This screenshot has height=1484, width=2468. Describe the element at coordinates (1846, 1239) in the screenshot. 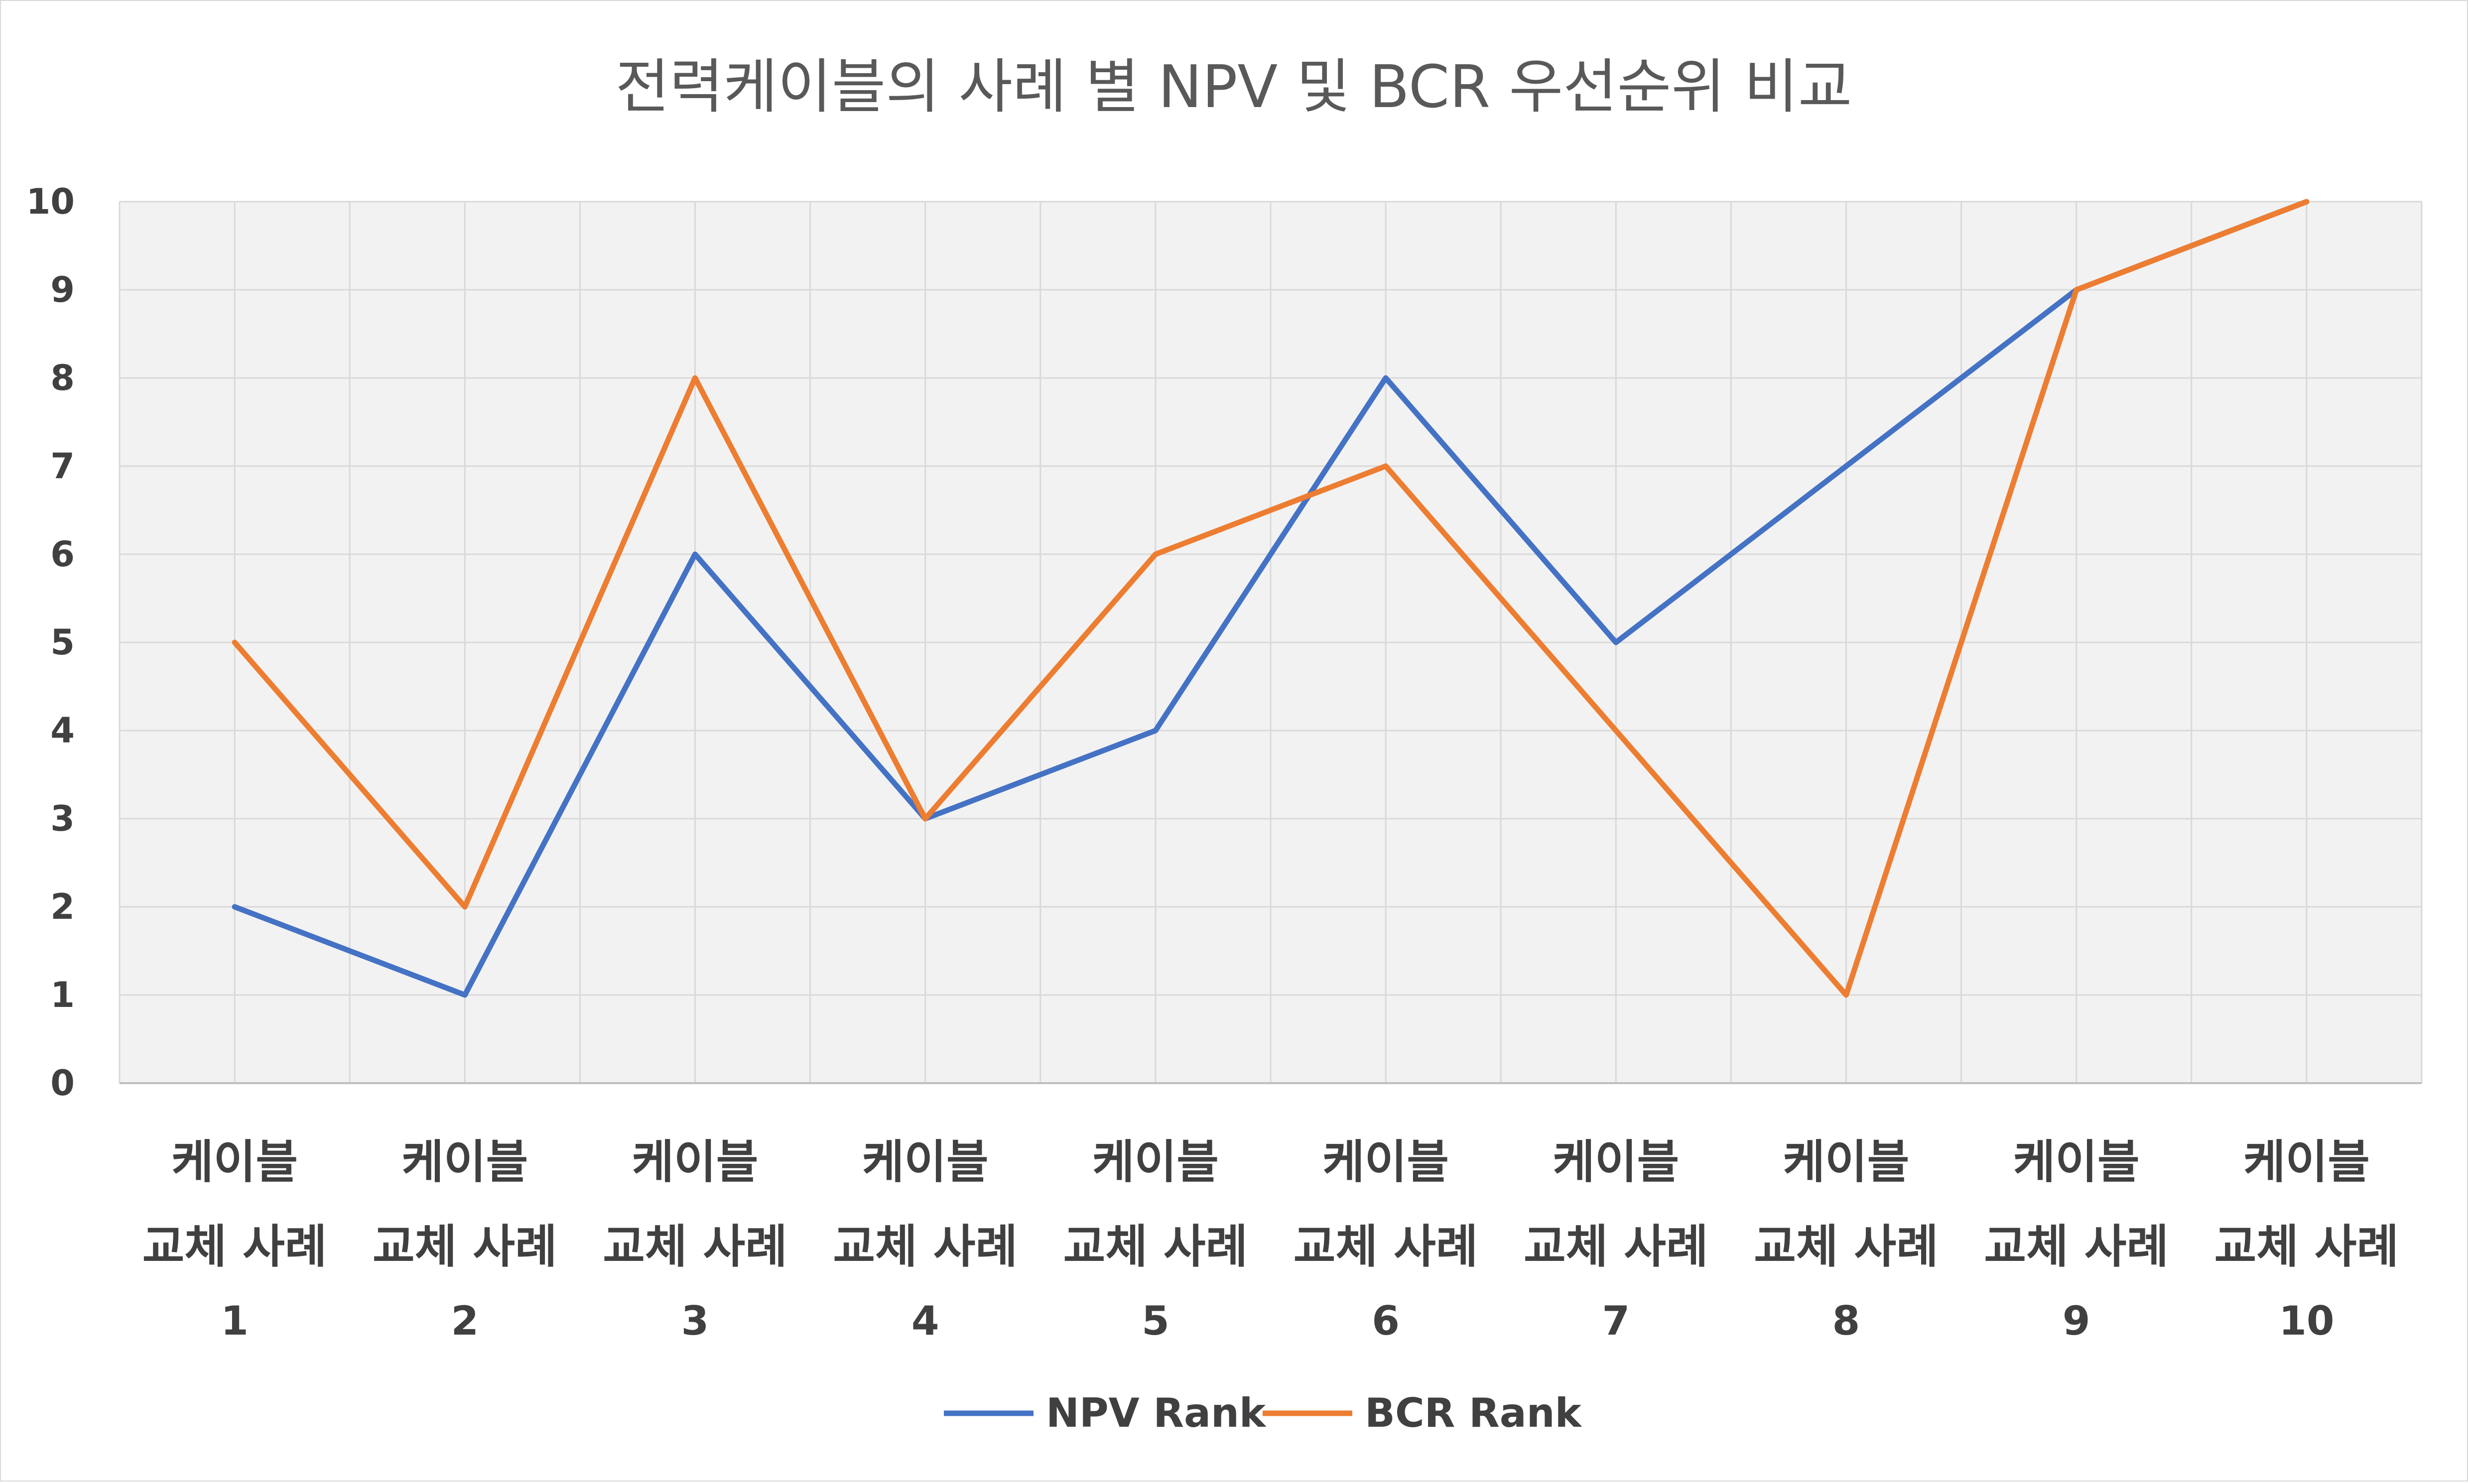

I see `x-tick-label: 케이블 교체 사례 8` at that location.